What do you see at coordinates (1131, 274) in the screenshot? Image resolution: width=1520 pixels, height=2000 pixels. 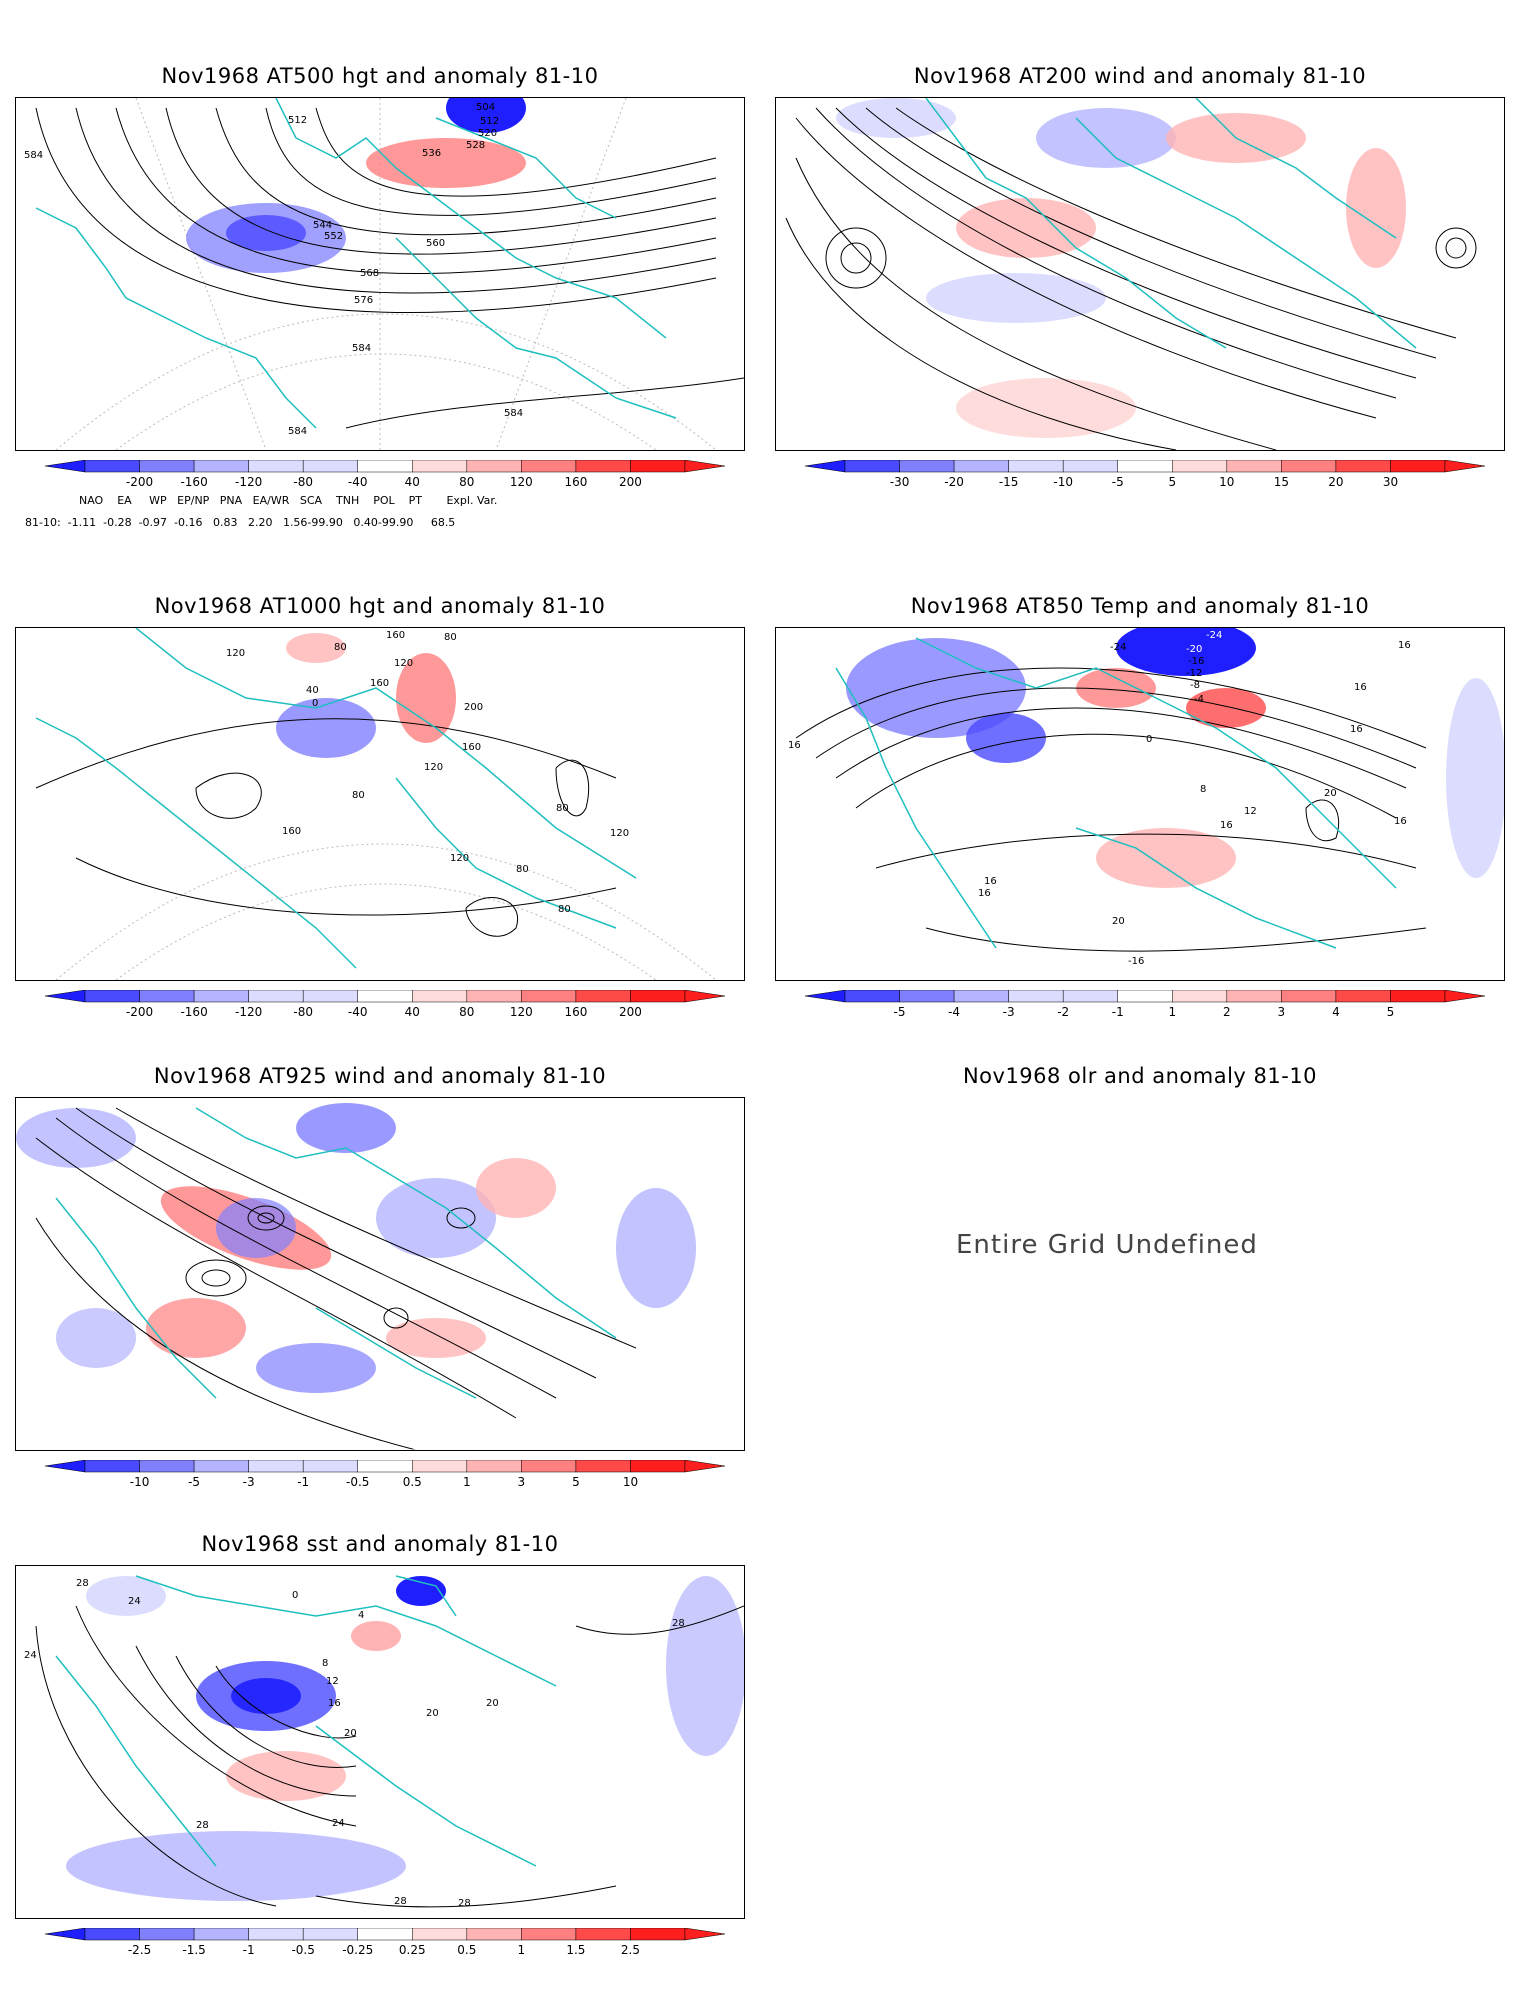 I see `map-canvas-at200` at bounding box center [1131, 274].